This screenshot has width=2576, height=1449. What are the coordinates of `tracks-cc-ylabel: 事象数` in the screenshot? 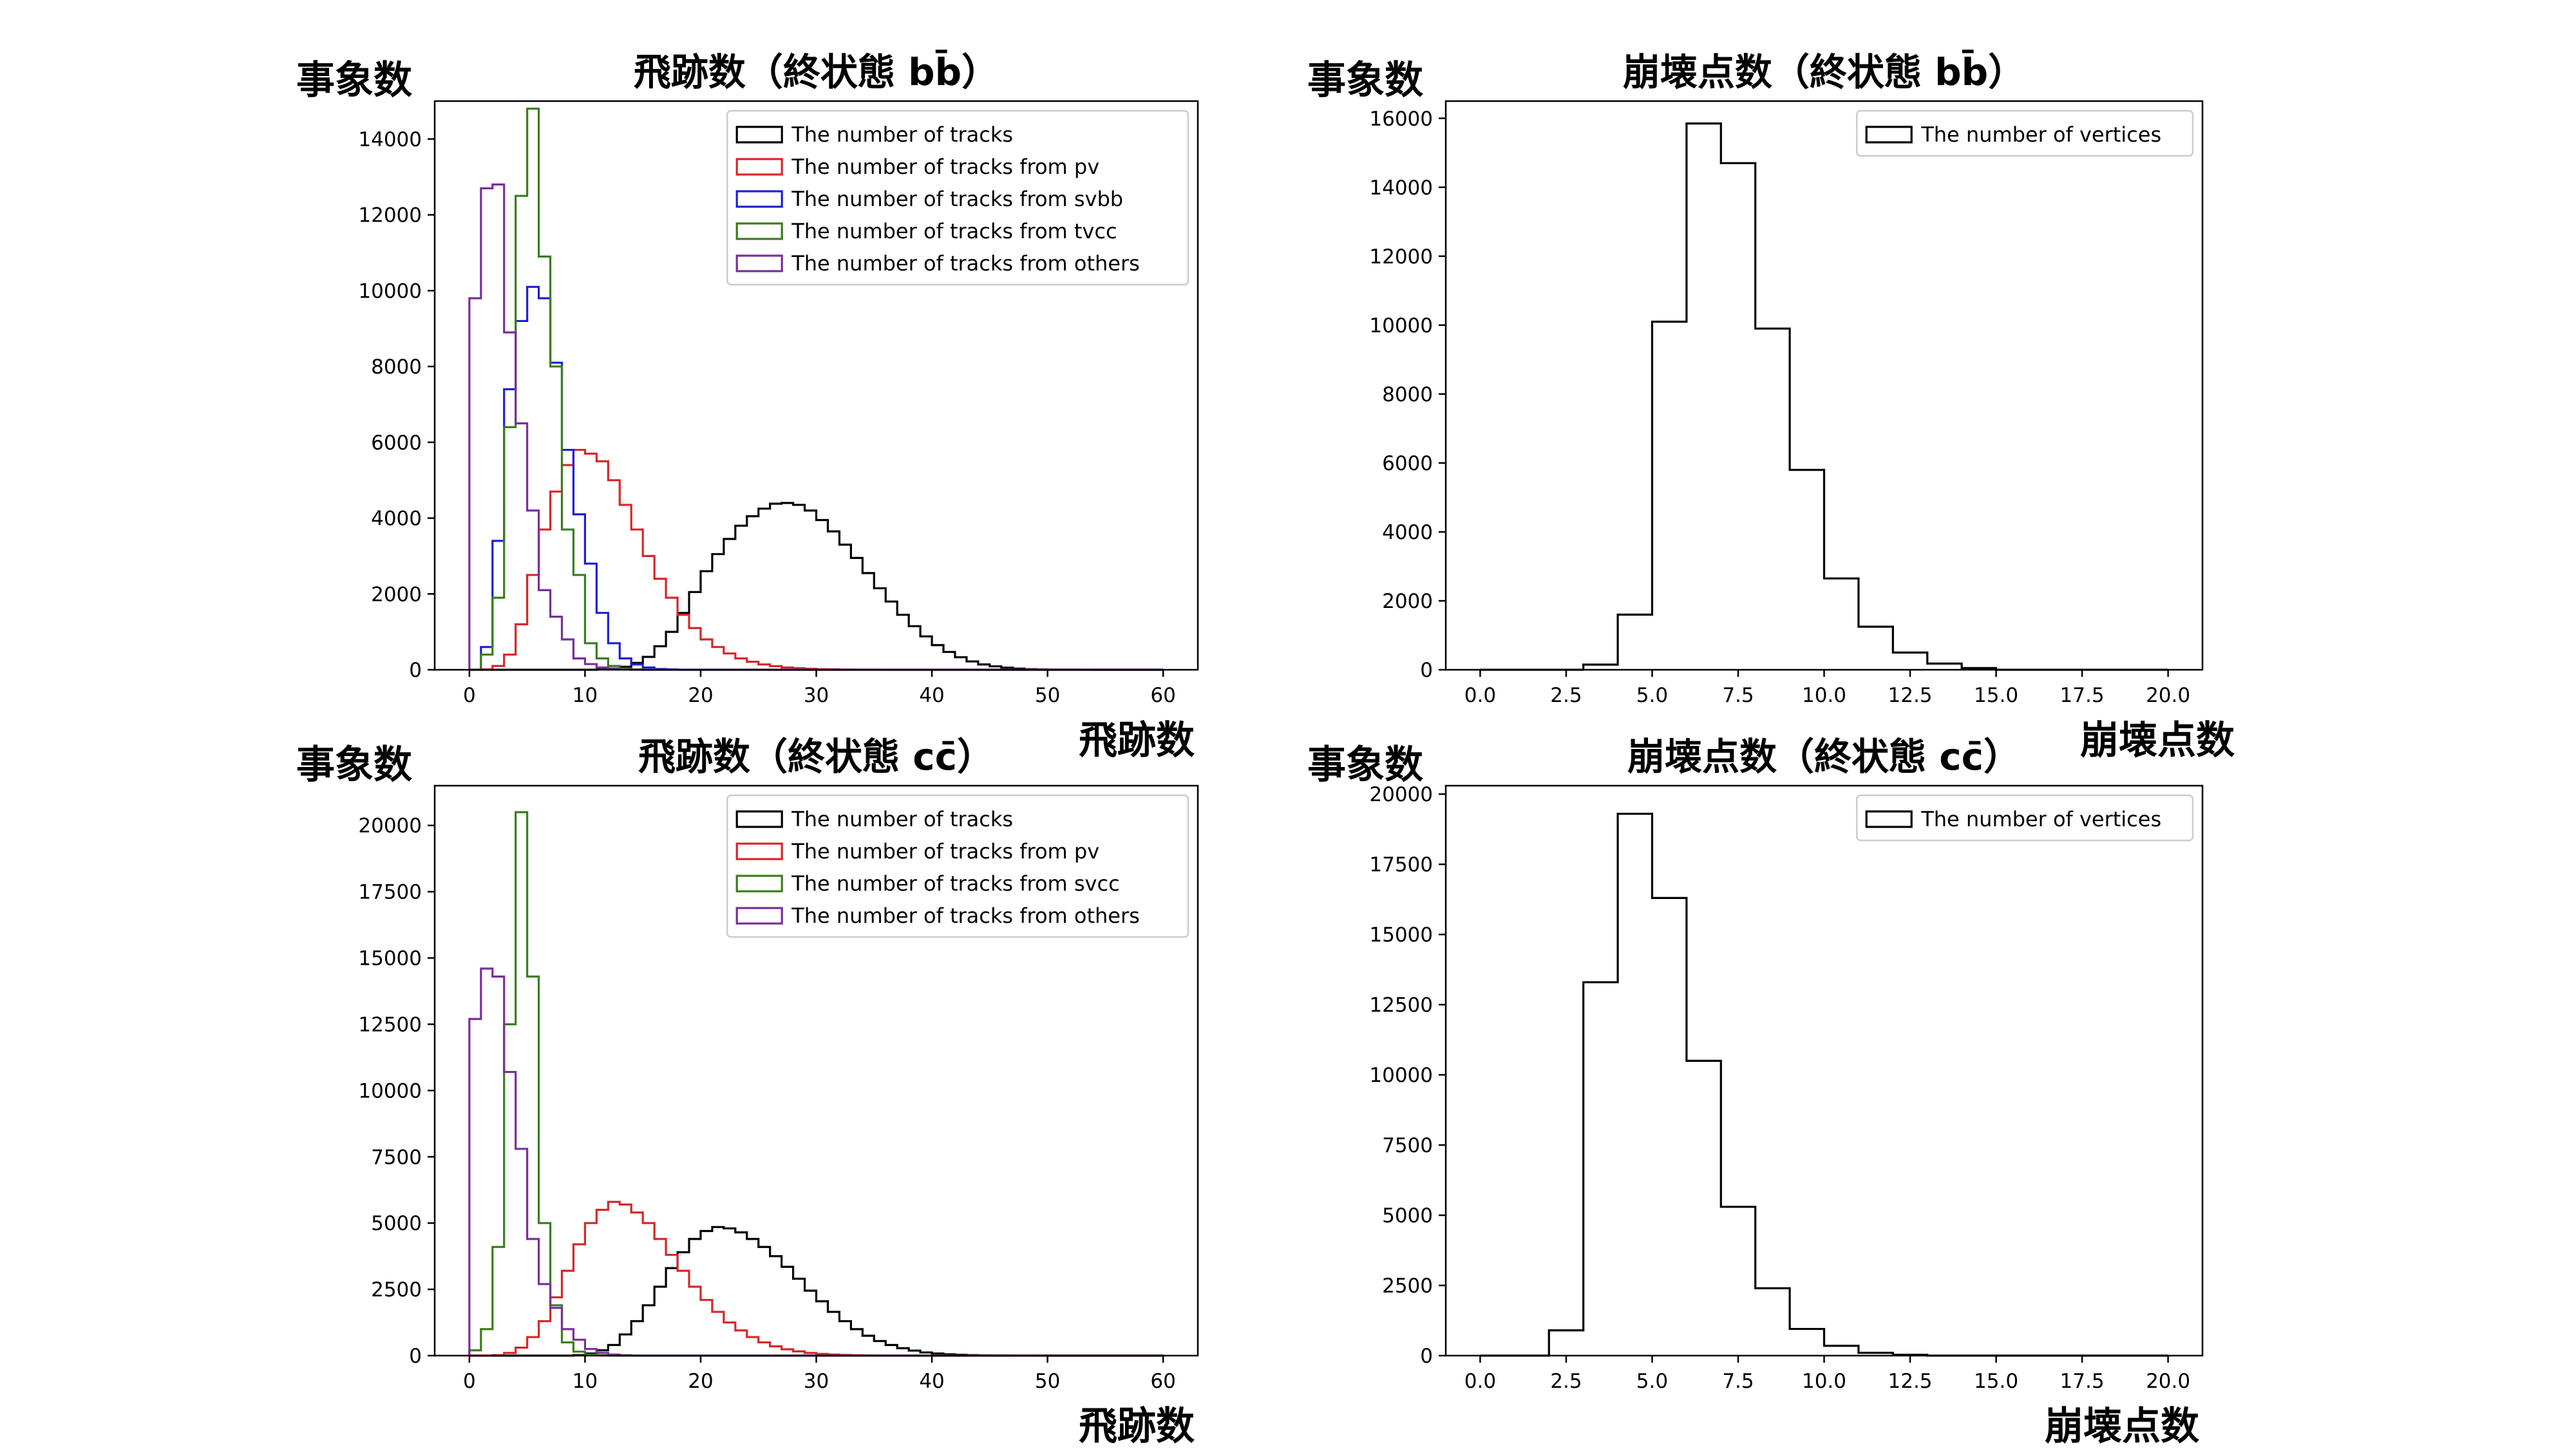 It's located at (354, 765).